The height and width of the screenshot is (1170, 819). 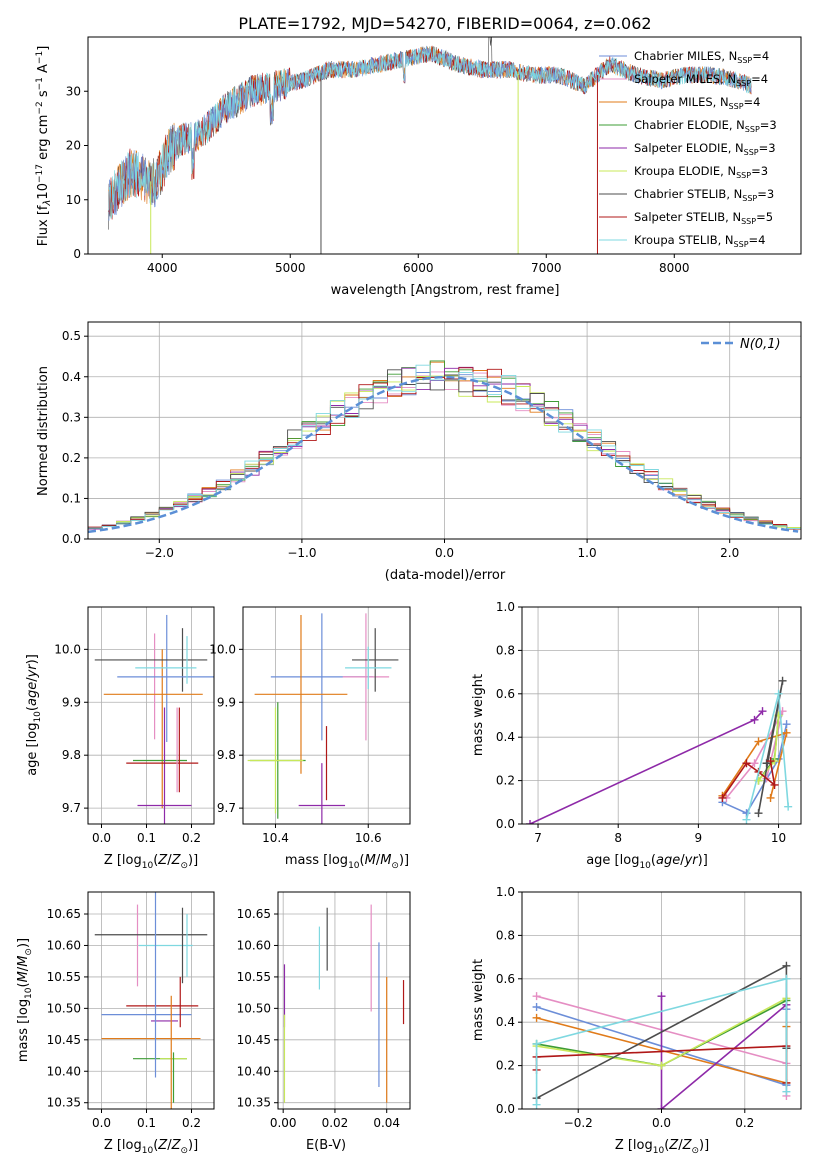 I want to click on residuals-xtick-label-0: −2.0, so click(x=159, y=553).